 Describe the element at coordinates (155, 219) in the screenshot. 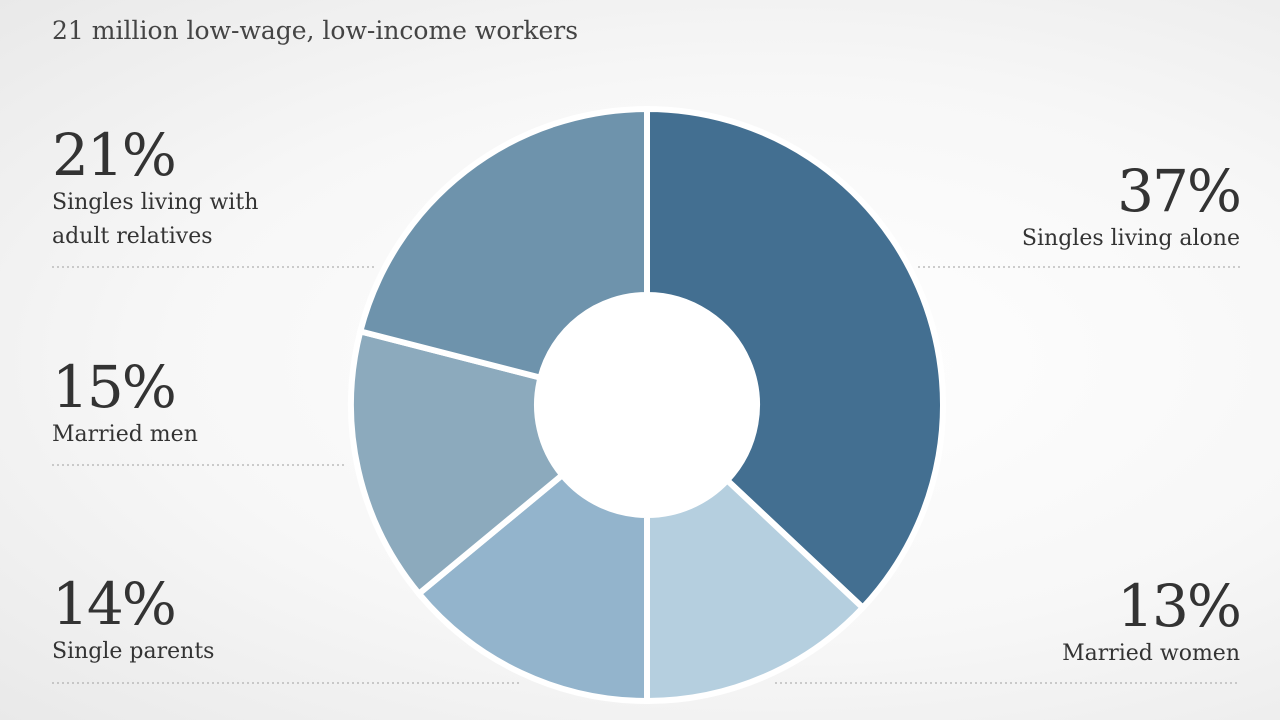

I see `category-label: Singles living with adult relatives` at that location.